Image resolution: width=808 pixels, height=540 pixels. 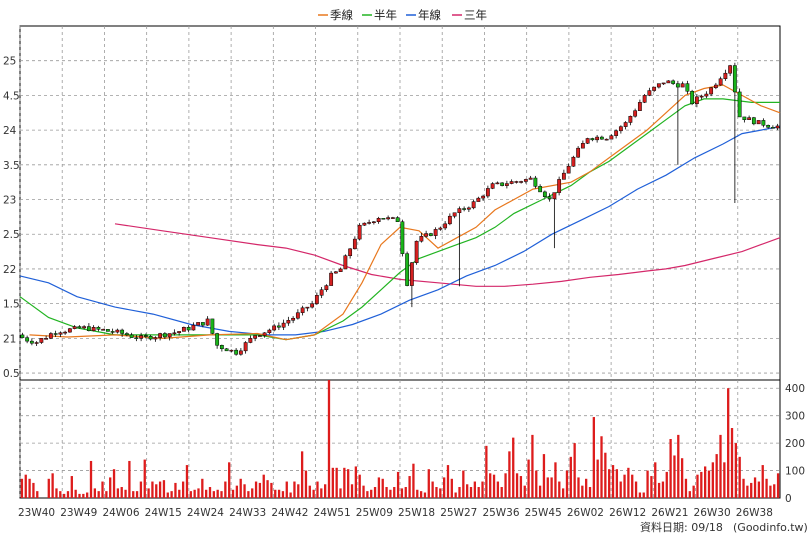 What do you see at coordinates (10, 131) in the screenshot?
I see `price-tick-label: 24` at bounding box center [10, 131].